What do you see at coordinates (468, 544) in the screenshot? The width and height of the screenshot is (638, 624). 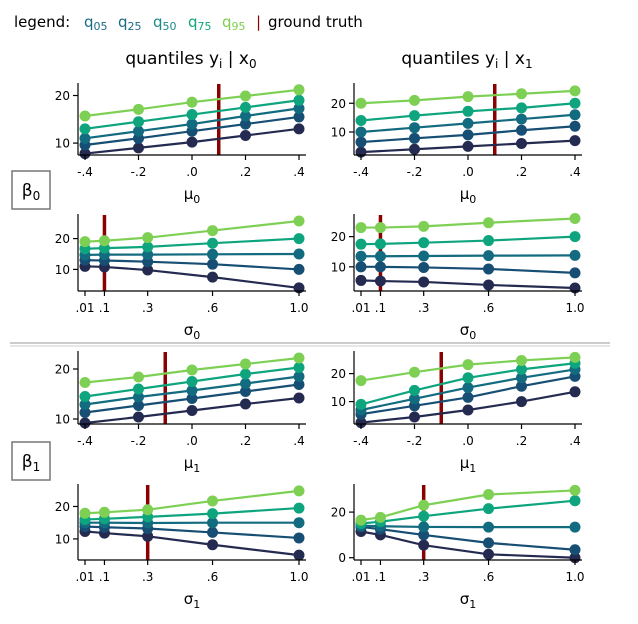 I see `series-line-q05` at bounding box center [468, 544].